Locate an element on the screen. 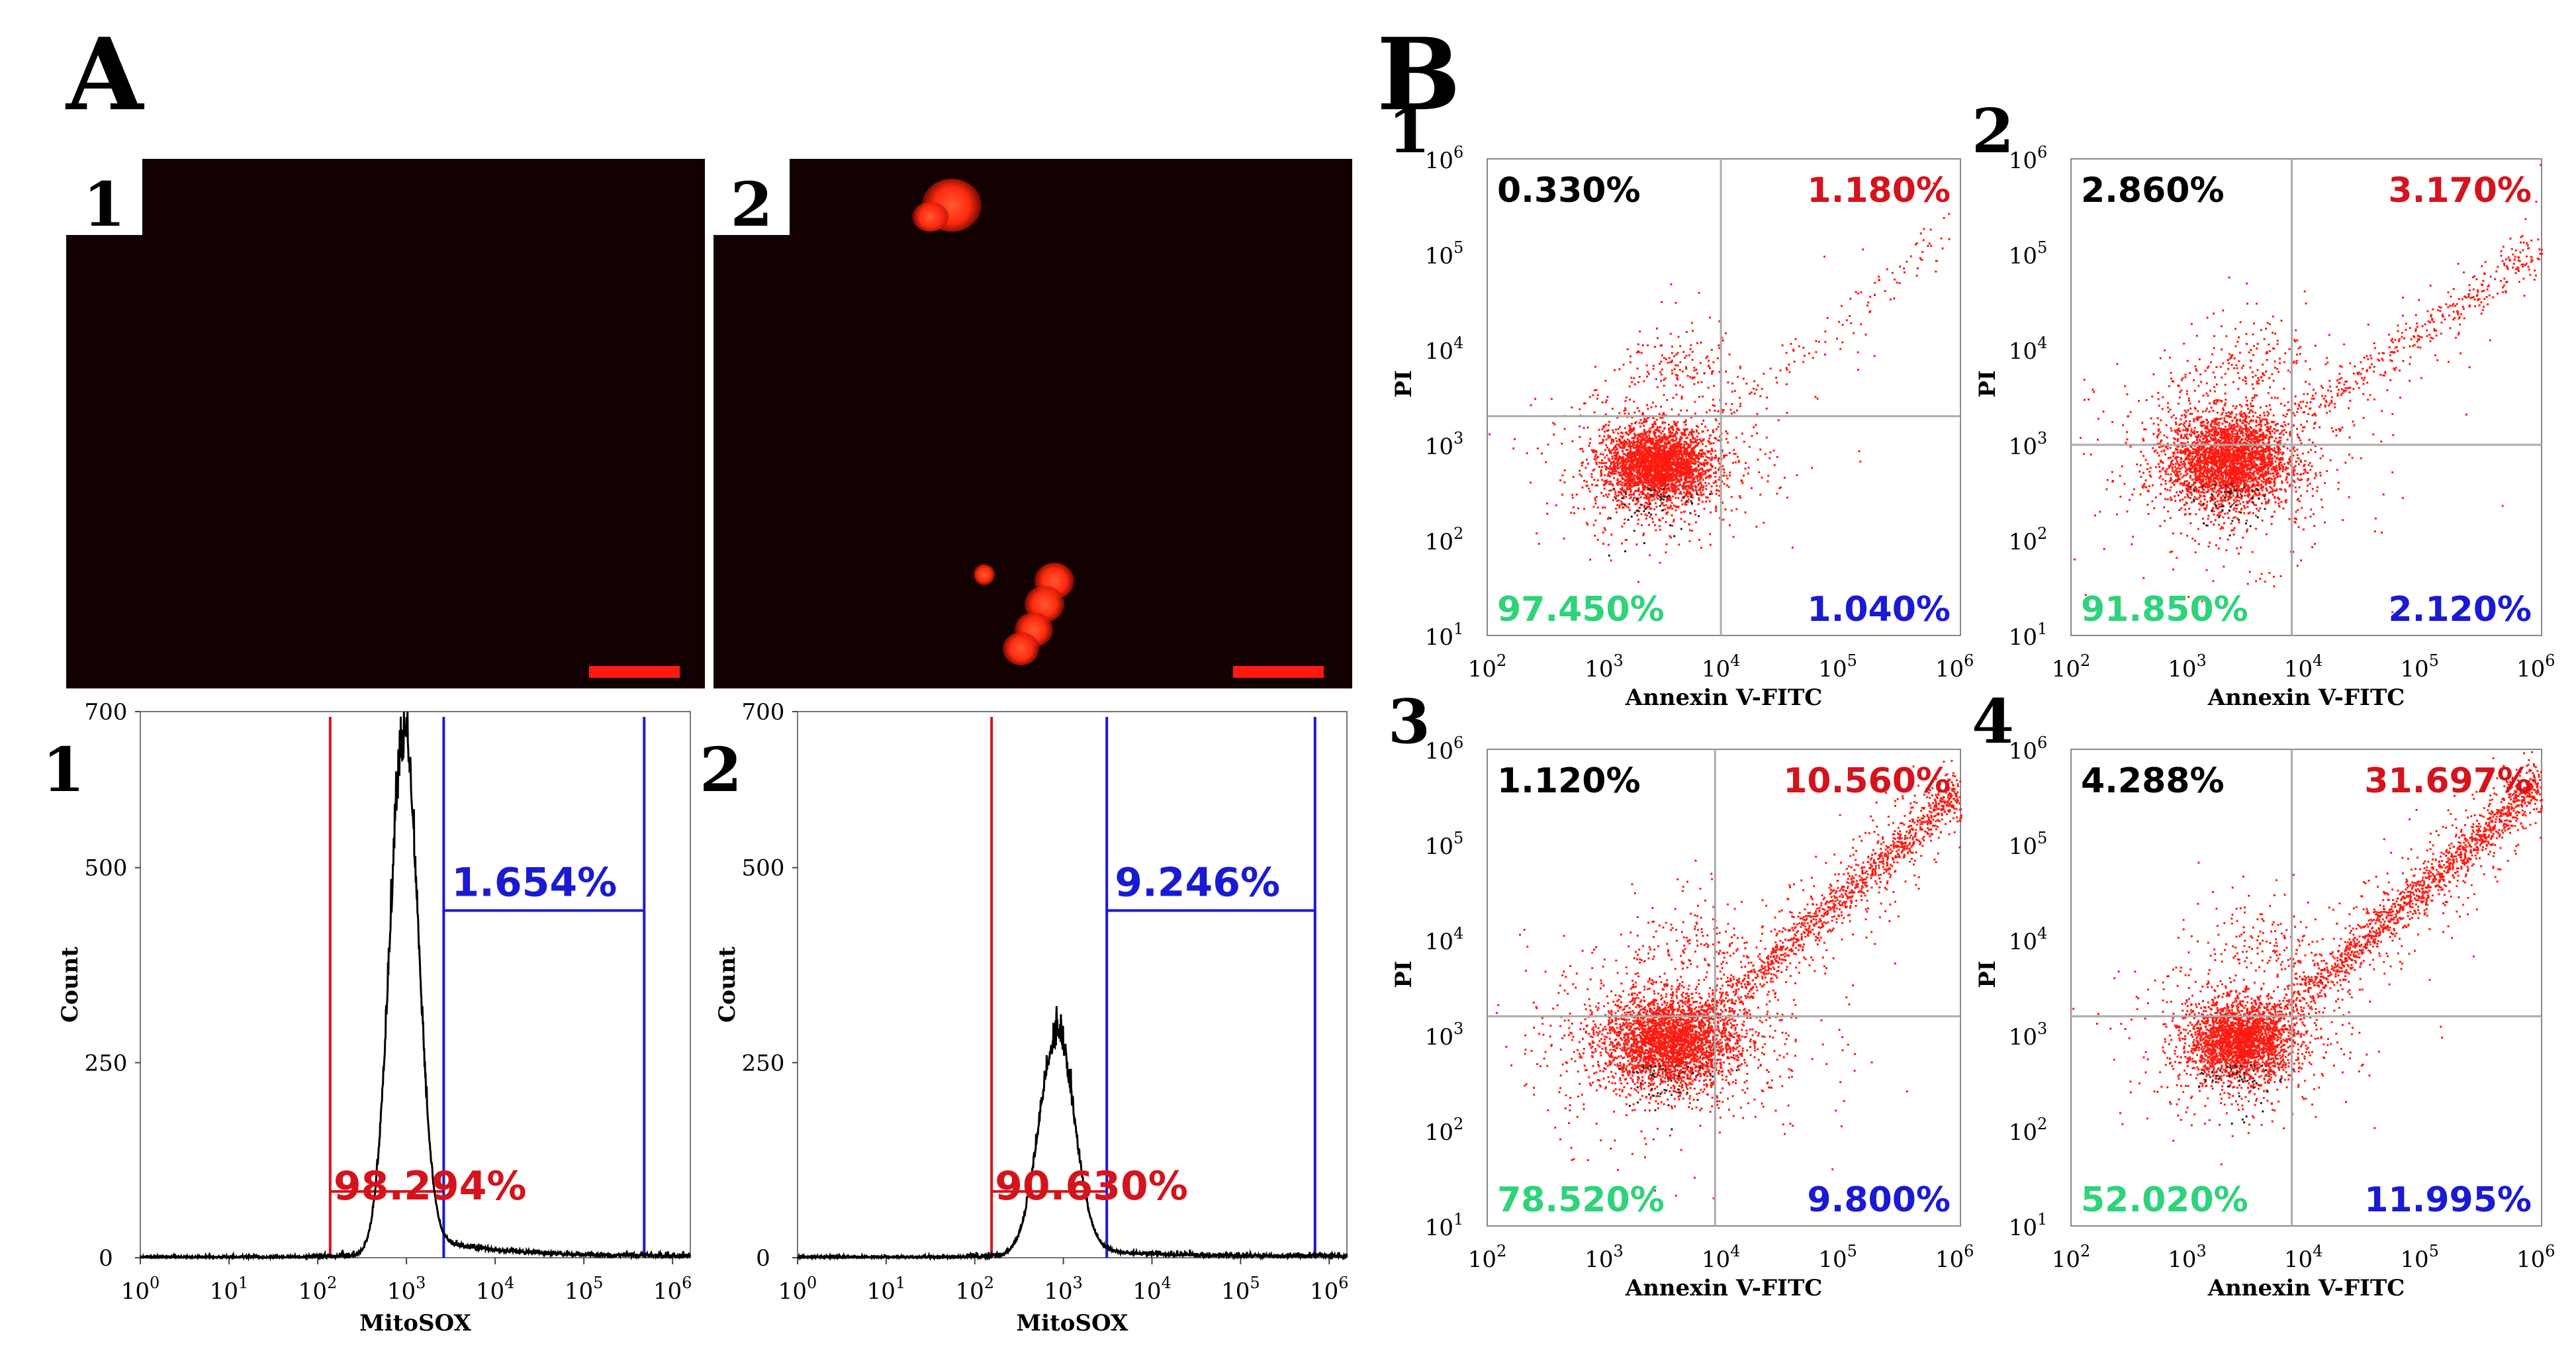 Image resolution: width=2576 pixels, height=1359 pixels. quadrant-lower-right: 1.040% is located at coordinates (1879, 610).